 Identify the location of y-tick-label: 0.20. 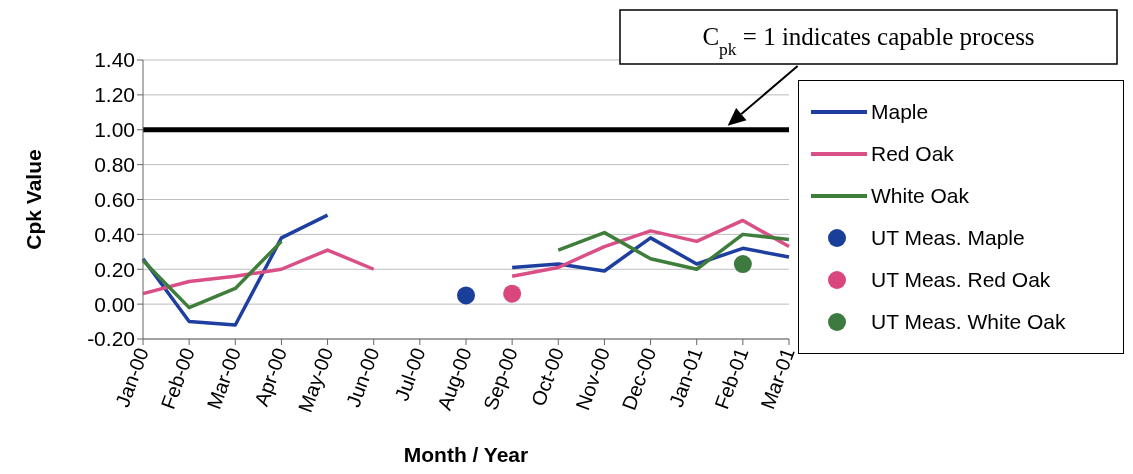
(114, 269).